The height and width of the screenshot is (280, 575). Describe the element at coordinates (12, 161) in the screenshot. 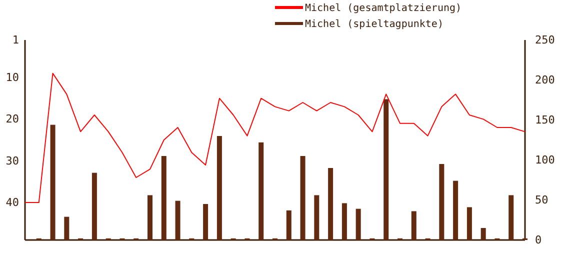

I see `y-tick-label: 30` at that location.